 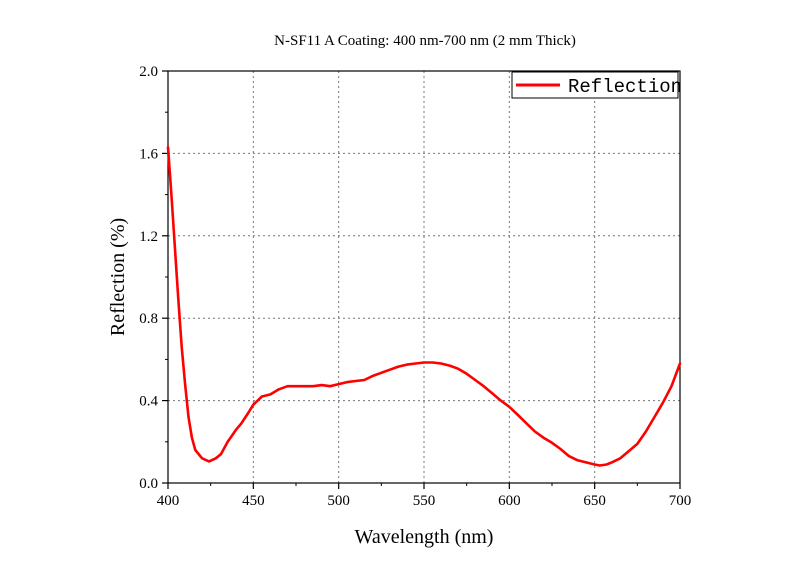 I want to click on x-tick-label: 600, so click(x=509, y=501).